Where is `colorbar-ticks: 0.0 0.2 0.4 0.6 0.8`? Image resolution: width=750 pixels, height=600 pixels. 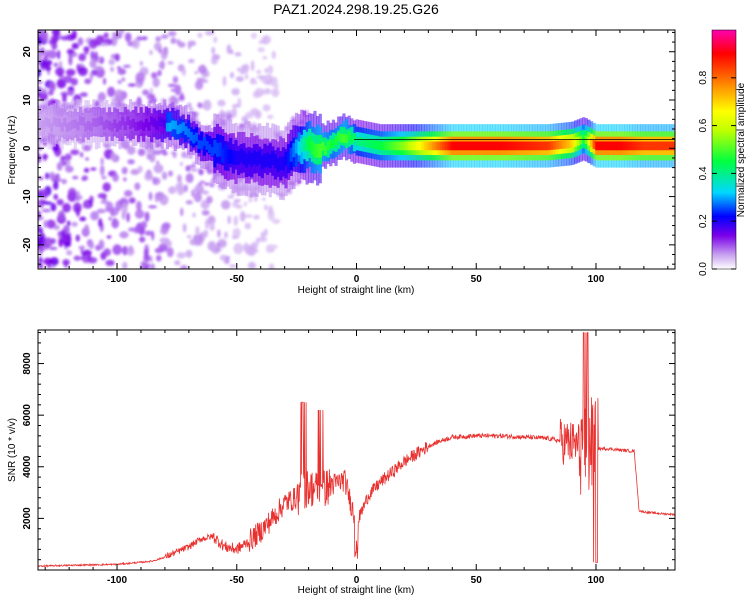
colorbar-ticks: 0.0 0.2 0.4 0.6 0.8 is located at coordinates (717, 173).